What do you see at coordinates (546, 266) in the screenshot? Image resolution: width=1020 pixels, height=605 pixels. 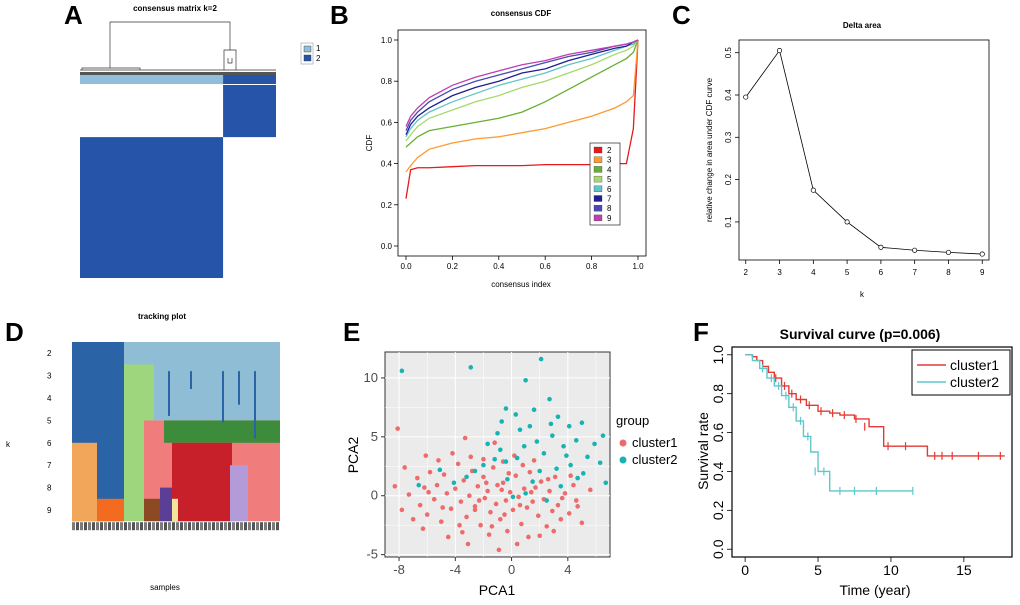 I see `x-tick-label: 0.6` at bounding box center [546, 266].